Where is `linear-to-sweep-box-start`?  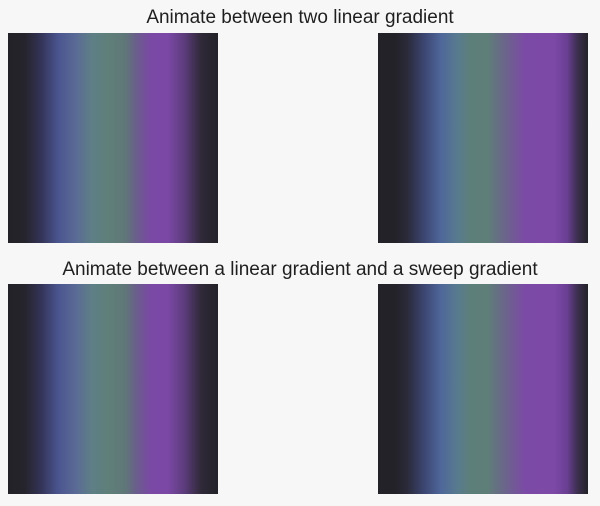
linear-to-sweep-box-start is located at coordinates (113, 389).